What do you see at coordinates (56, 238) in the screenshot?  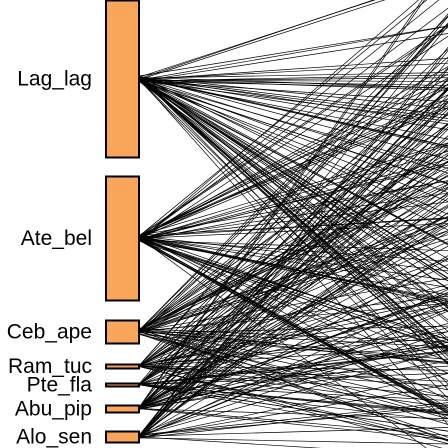 I see `label-ate_bel: Ate_bel` at bounding box center [56, 238].